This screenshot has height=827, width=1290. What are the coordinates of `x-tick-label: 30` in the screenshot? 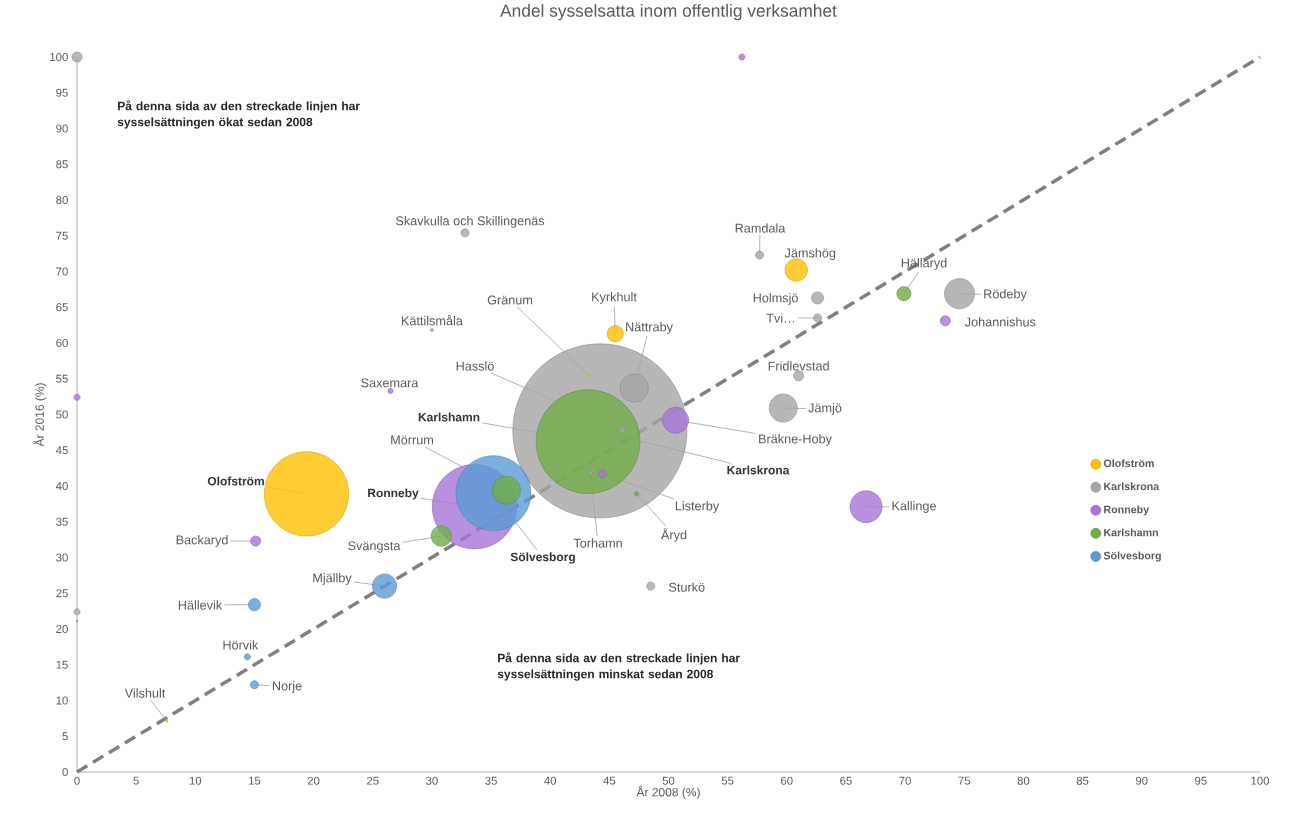 It's located at (432, 780).